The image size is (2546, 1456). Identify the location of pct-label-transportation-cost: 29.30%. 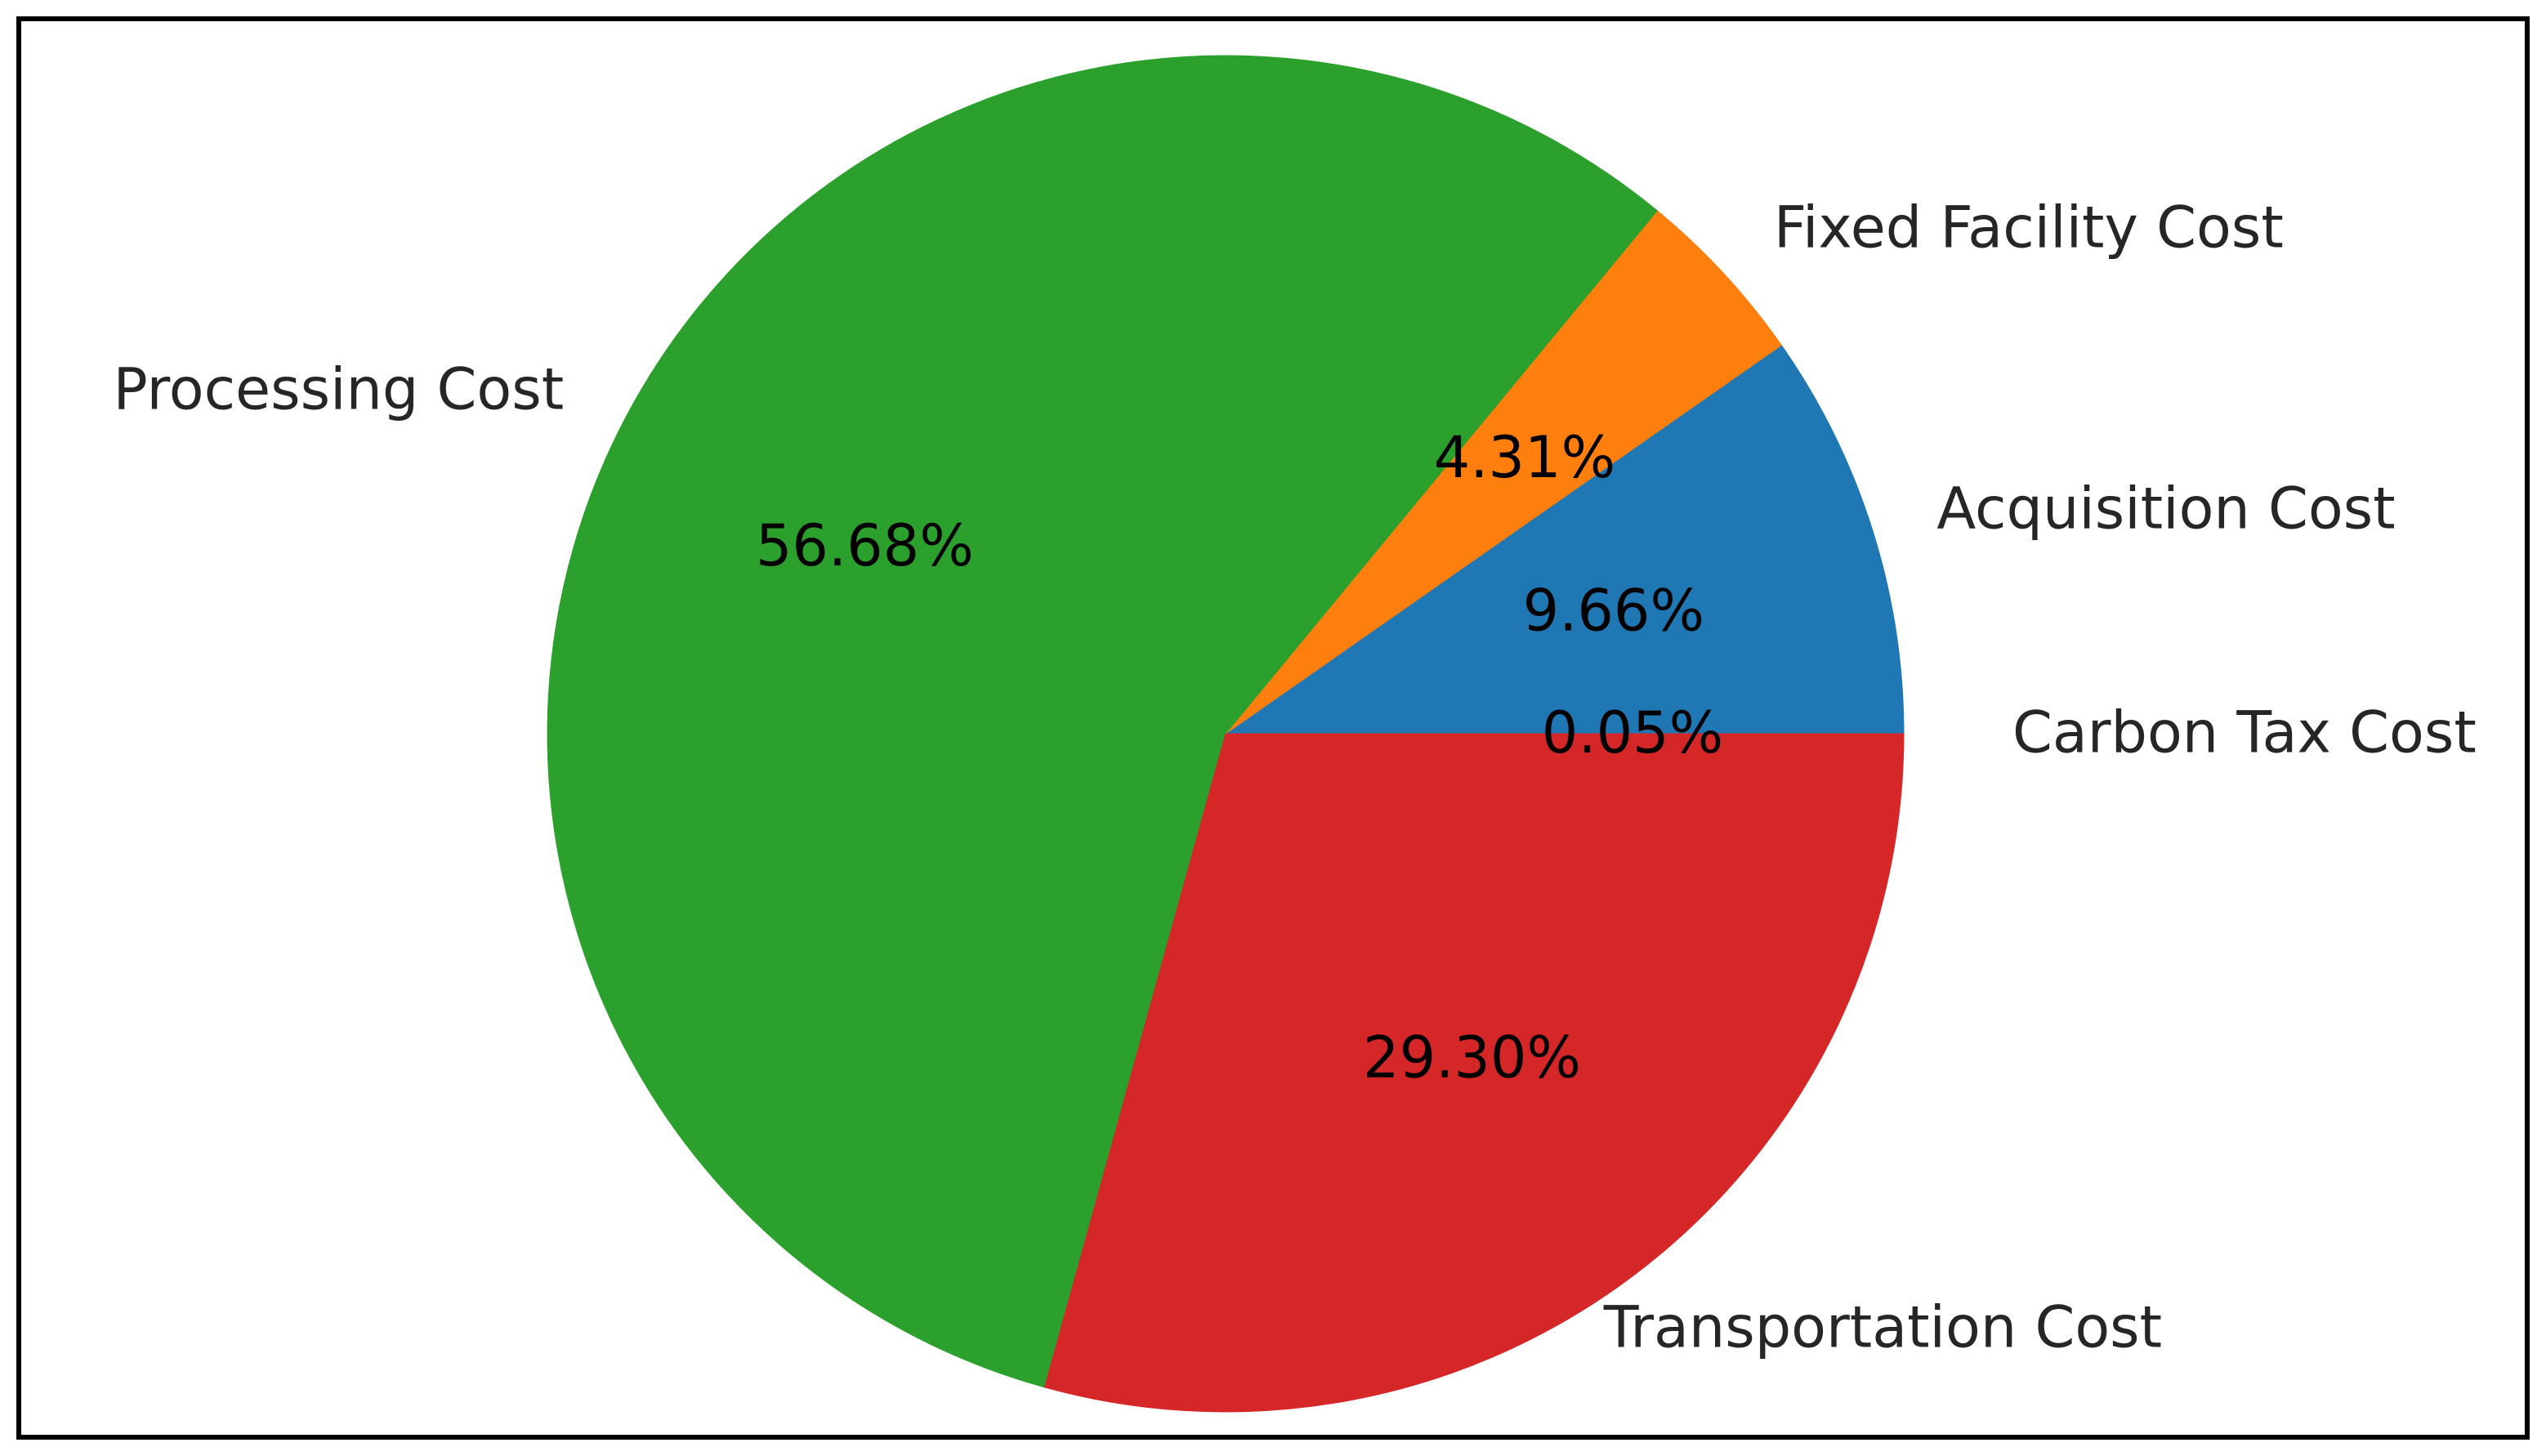
(1472, 1057).